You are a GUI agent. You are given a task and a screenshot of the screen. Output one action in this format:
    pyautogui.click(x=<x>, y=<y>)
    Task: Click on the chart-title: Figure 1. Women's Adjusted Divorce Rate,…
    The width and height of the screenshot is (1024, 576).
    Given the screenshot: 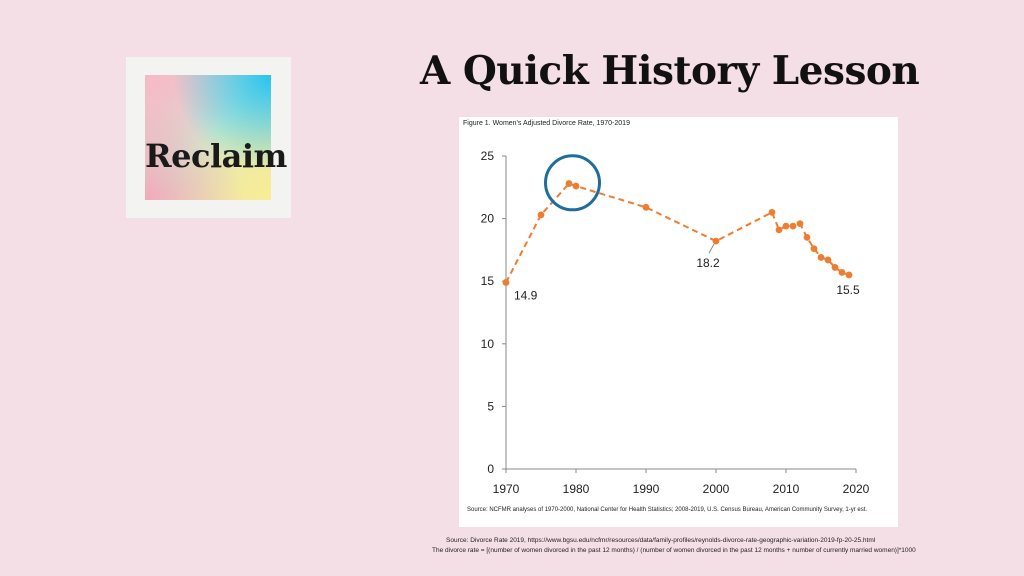 What is the action you would take?
    pyautogui.click(x=546, y=123)
    